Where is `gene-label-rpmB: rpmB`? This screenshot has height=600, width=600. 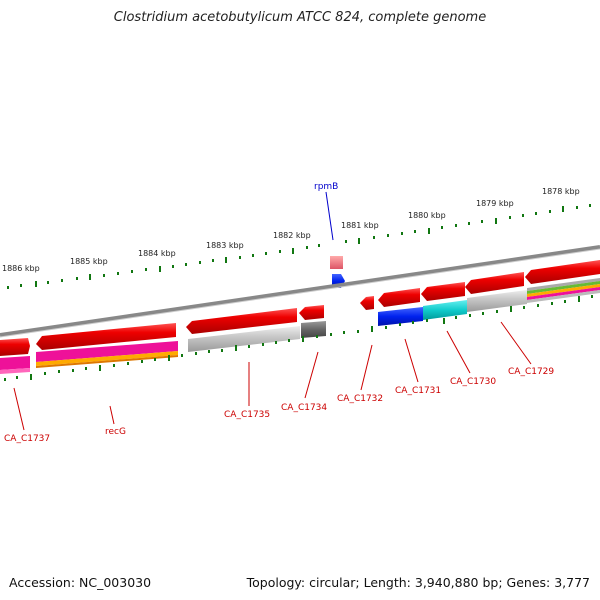
gene-label-rpmB: rpmB is located at coordinates (326, 187).